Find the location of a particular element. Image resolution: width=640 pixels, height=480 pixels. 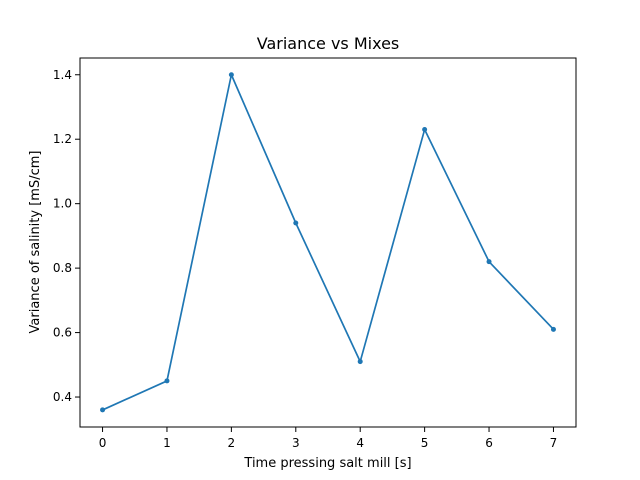

y-tick-label: 0.4 is located at coordinates (62, 397).